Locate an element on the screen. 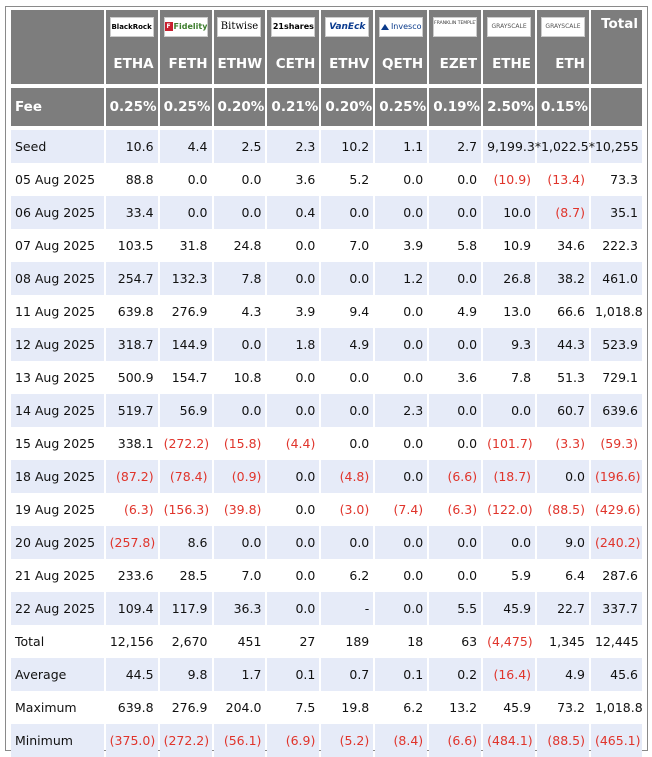 This screenshot has width=652, height=757. value-cell: 4.9 is located at coordinates (455, 311).